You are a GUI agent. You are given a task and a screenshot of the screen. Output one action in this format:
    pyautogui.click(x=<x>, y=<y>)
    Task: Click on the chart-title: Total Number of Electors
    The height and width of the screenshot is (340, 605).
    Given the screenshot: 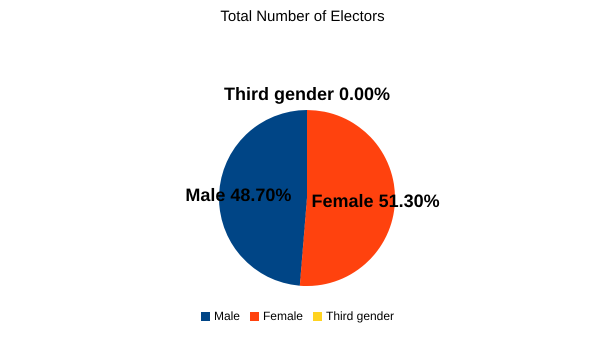 What is the action you would take?
    pyautogui.click(x=302, y=17)
    